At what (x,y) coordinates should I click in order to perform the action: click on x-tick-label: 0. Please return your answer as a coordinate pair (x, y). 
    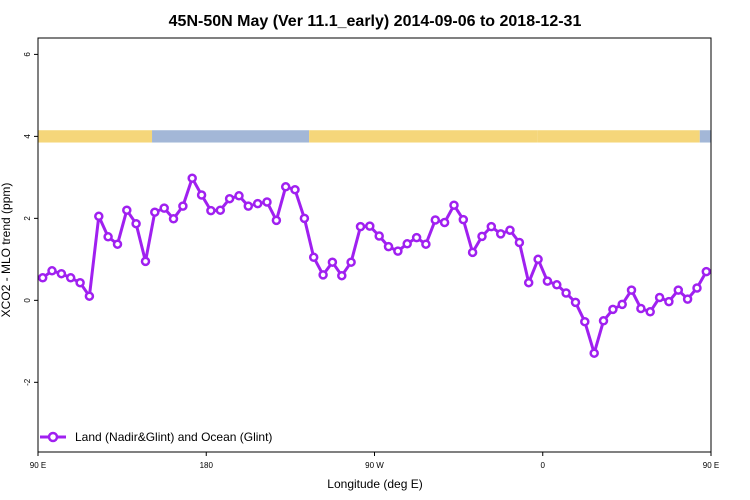
    Looking at the image, I should click on (543, 465).